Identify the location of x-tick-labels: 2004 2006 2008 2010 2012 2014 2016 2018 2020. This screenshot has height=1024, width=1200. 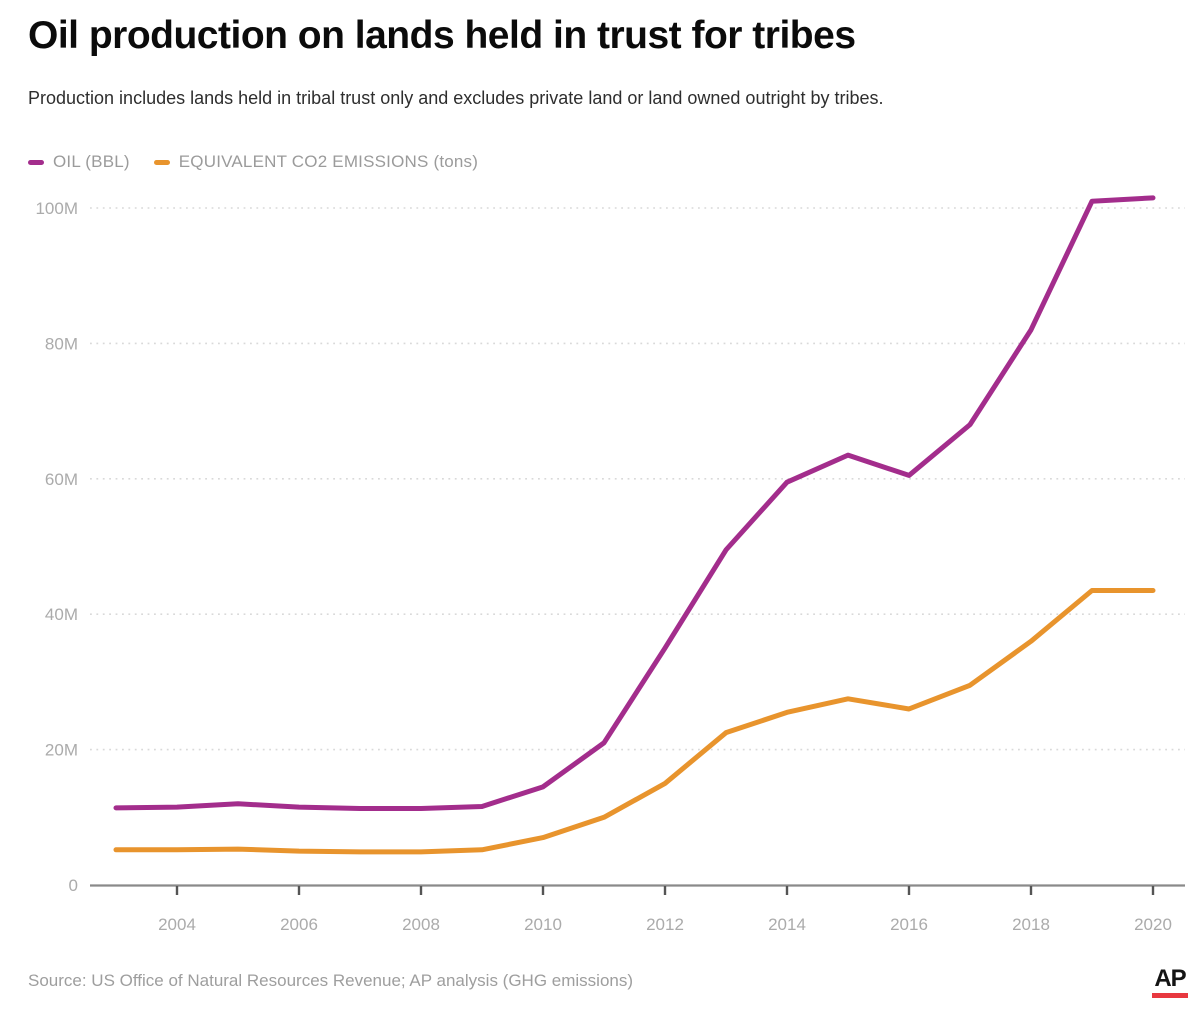
(665, 924).